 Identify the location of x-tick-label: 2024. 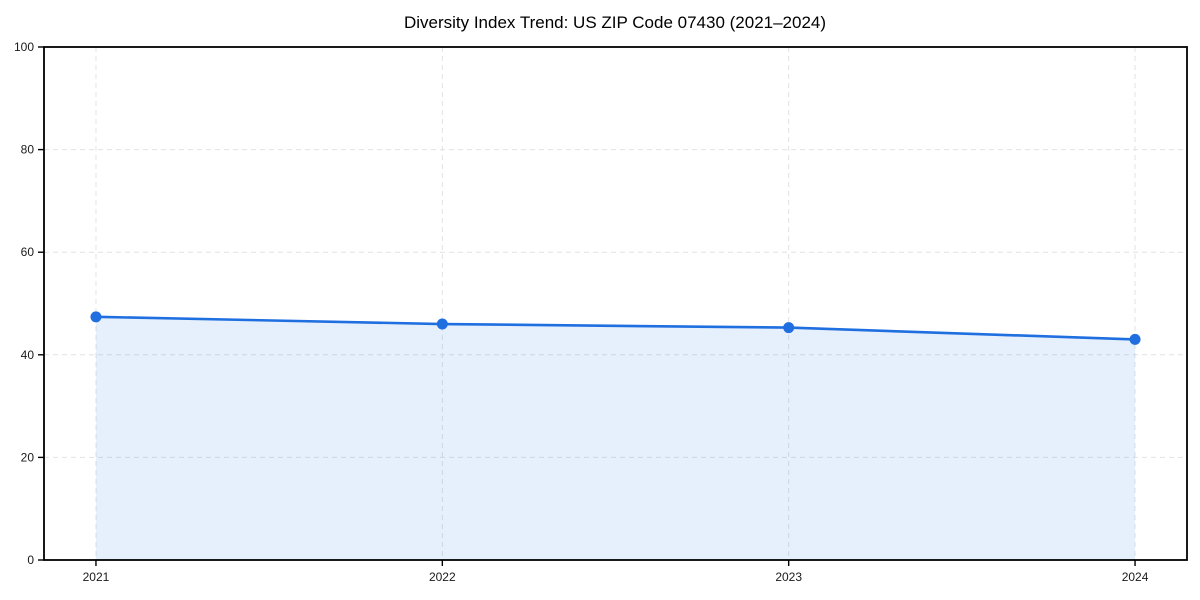
(1135, 577).